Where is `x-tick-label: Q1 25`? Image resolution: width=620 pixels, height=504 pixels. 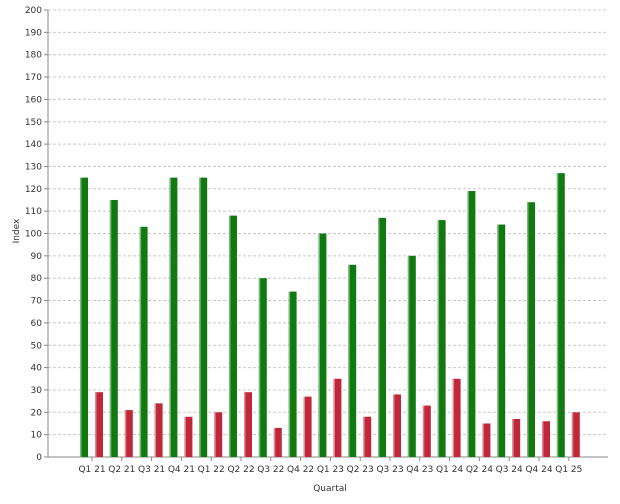
x-tick-label: Q1 25 is located at coordinates (568, 470).